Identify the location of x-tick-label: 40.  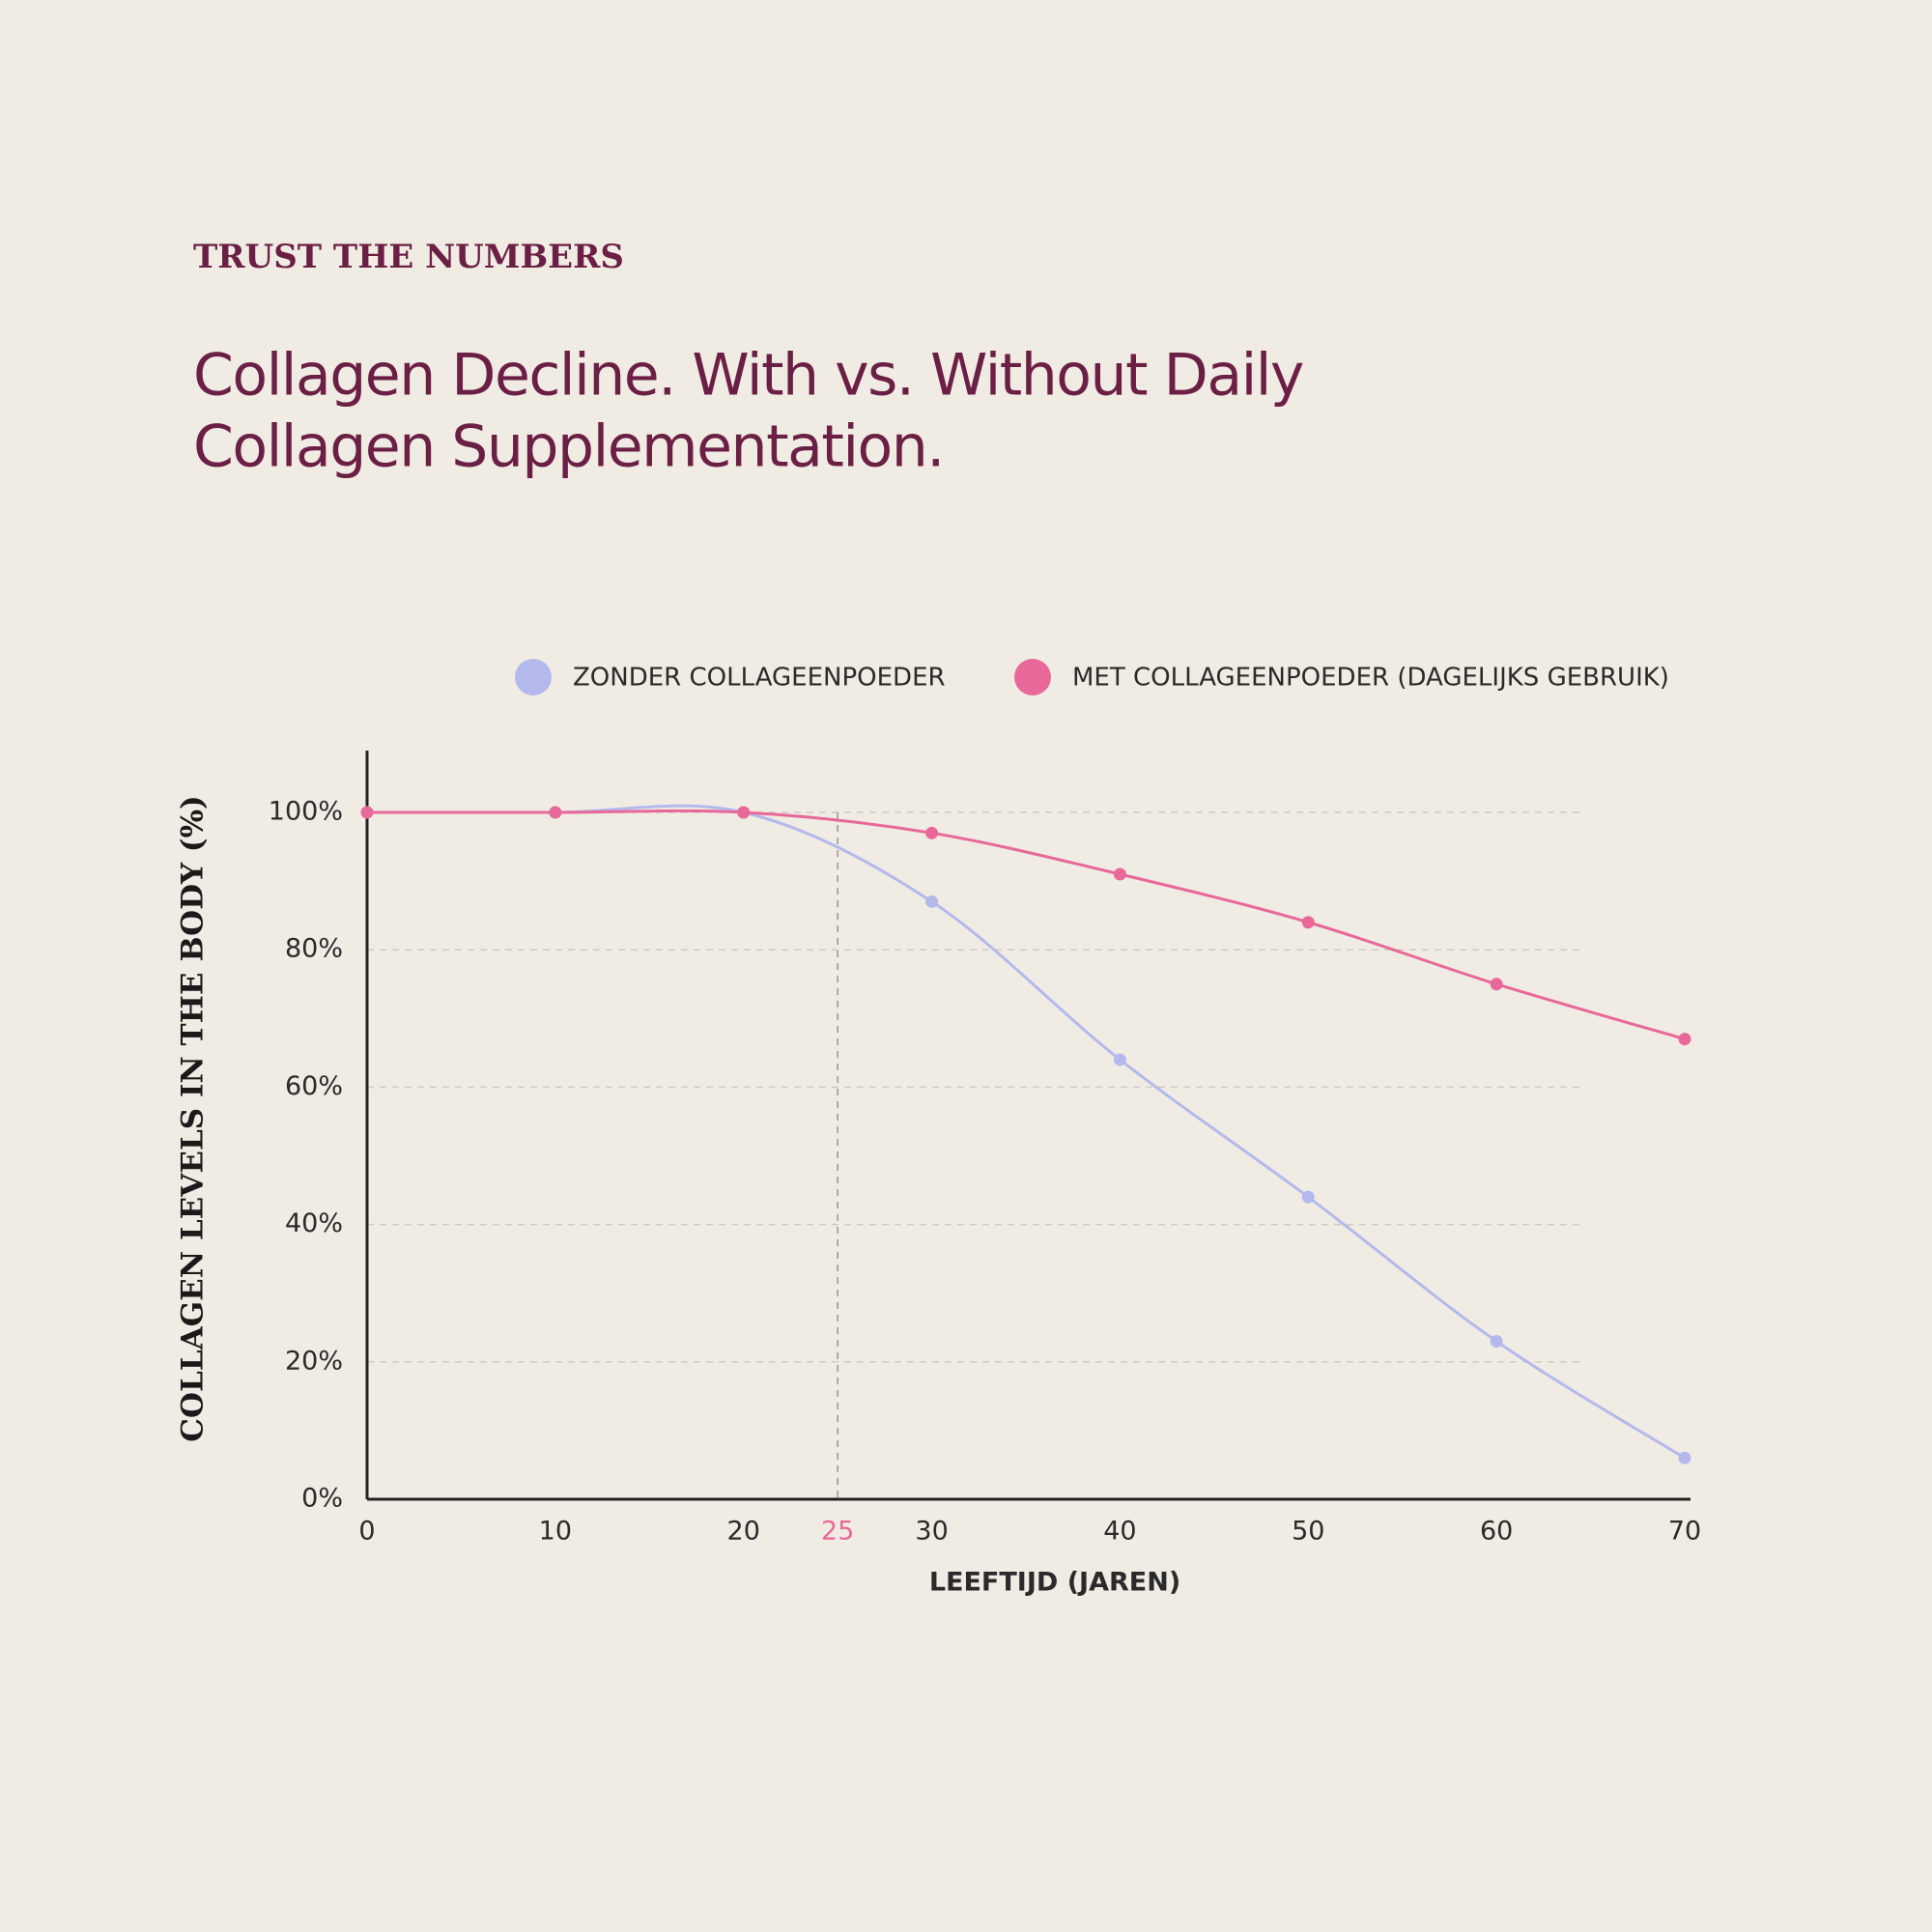
(1119, 1532).